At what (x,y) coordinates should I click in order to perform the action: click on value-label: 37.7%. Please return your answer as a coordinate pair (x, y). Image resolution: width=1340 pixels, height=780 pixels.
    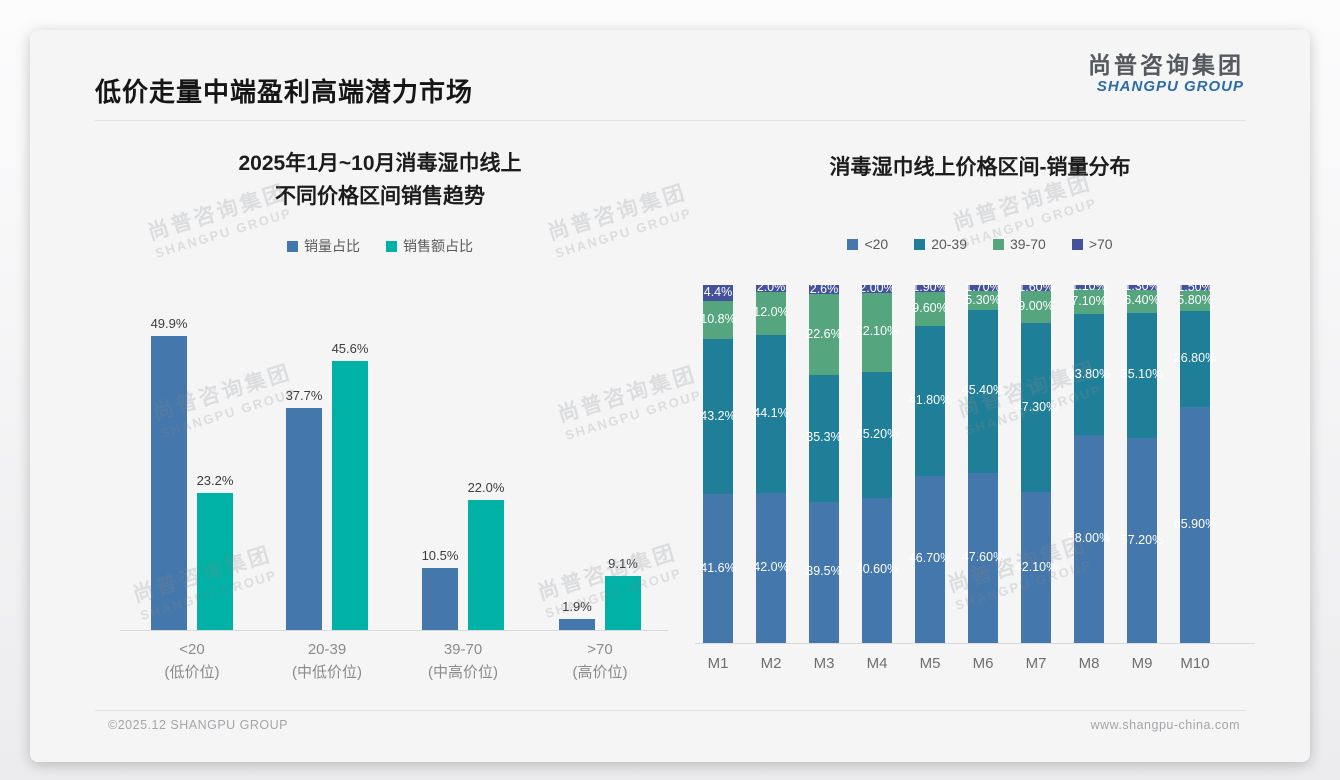
    Looking at the image, I should click on (304, 395).